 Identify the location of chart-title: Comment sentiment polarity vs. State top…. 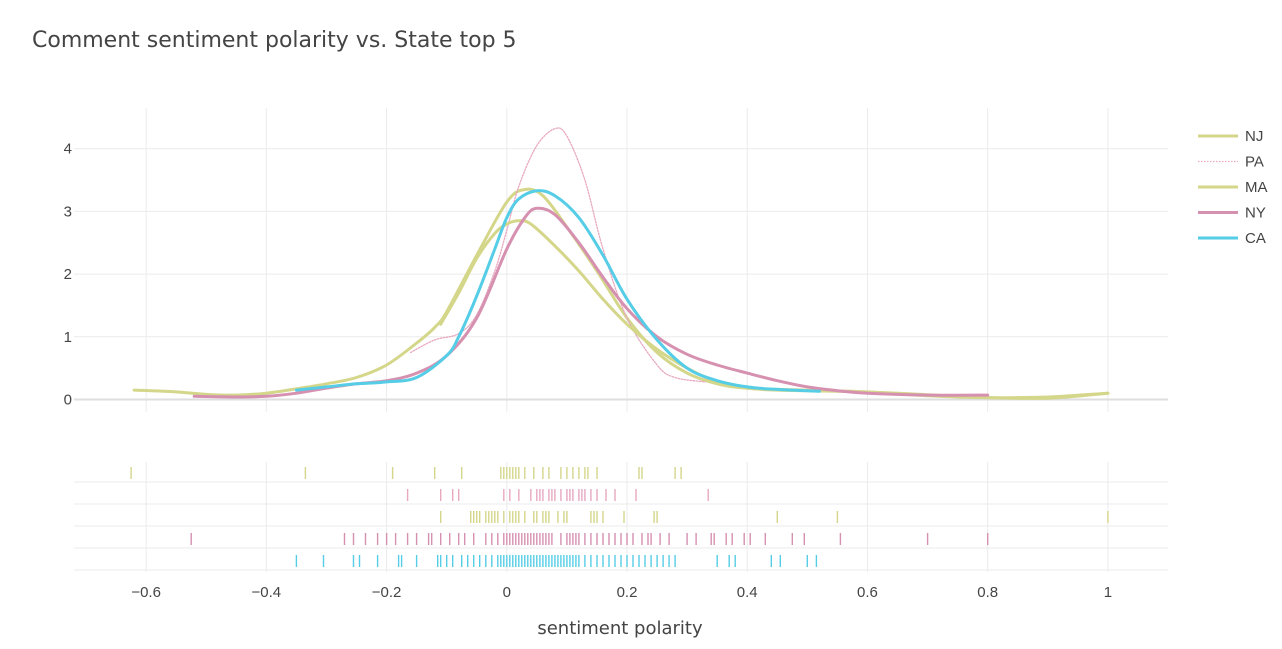
(274, 40).